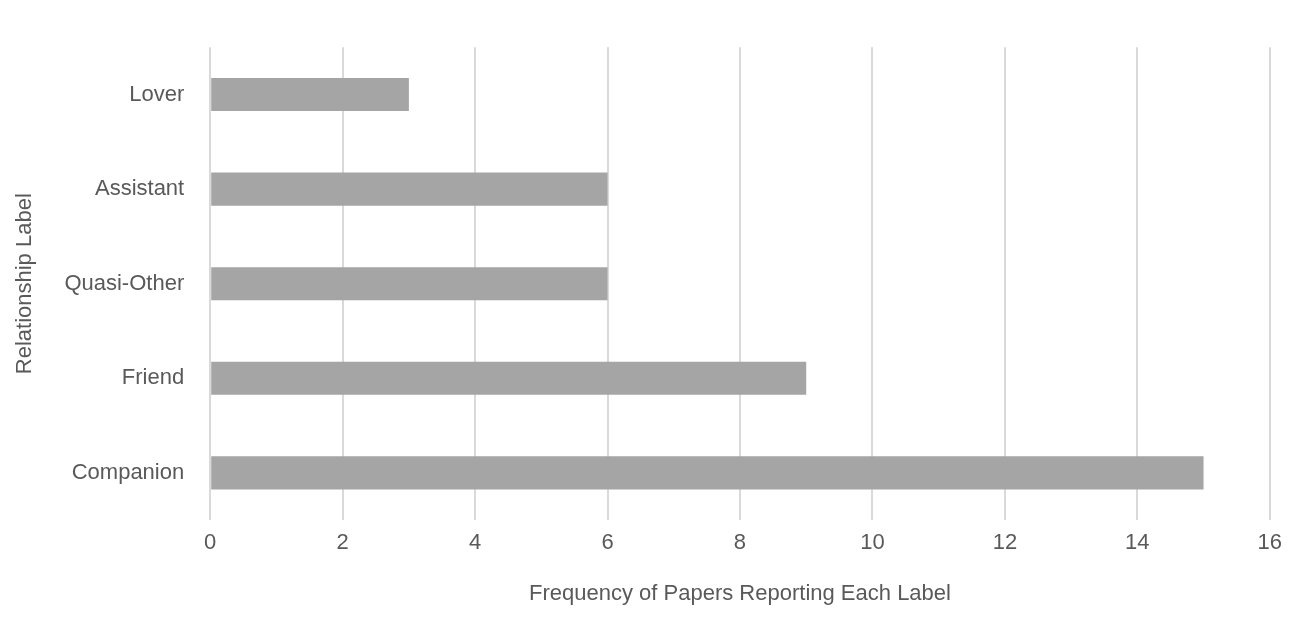 Image resolution: width=1300 pixels, height=625 pixels. I want to click on x-tick-label: 10, so click(872, 542).